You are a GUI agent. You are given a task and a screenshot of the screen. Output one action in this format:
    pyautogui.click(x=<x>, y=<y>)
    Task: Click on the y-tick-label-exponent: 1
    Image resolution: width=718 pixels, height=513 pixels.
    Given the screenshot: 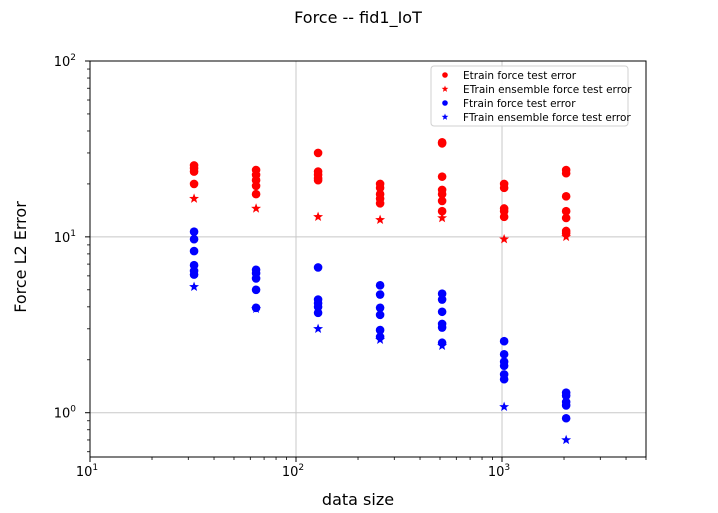 What is the action you would take?
    pyautogui.click(x=73, y=234)
    